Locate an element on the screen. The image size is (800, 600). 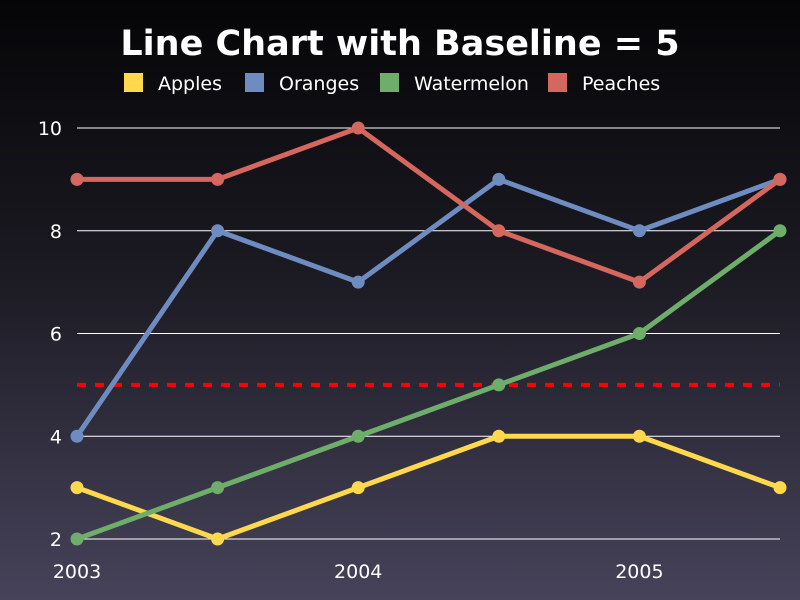
legend-item-apples: Apples is located at coordinates (173, 84).